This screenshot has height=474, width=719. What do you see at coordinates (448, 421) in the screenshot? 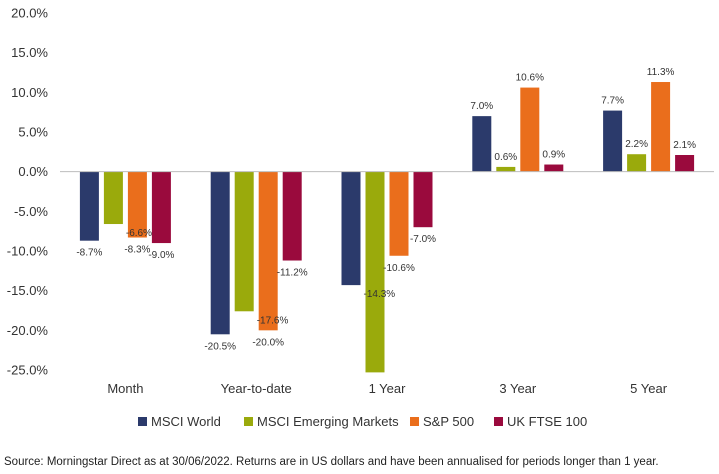
I see `legend-entry: S&P 500` at bounding box center [448, 421].